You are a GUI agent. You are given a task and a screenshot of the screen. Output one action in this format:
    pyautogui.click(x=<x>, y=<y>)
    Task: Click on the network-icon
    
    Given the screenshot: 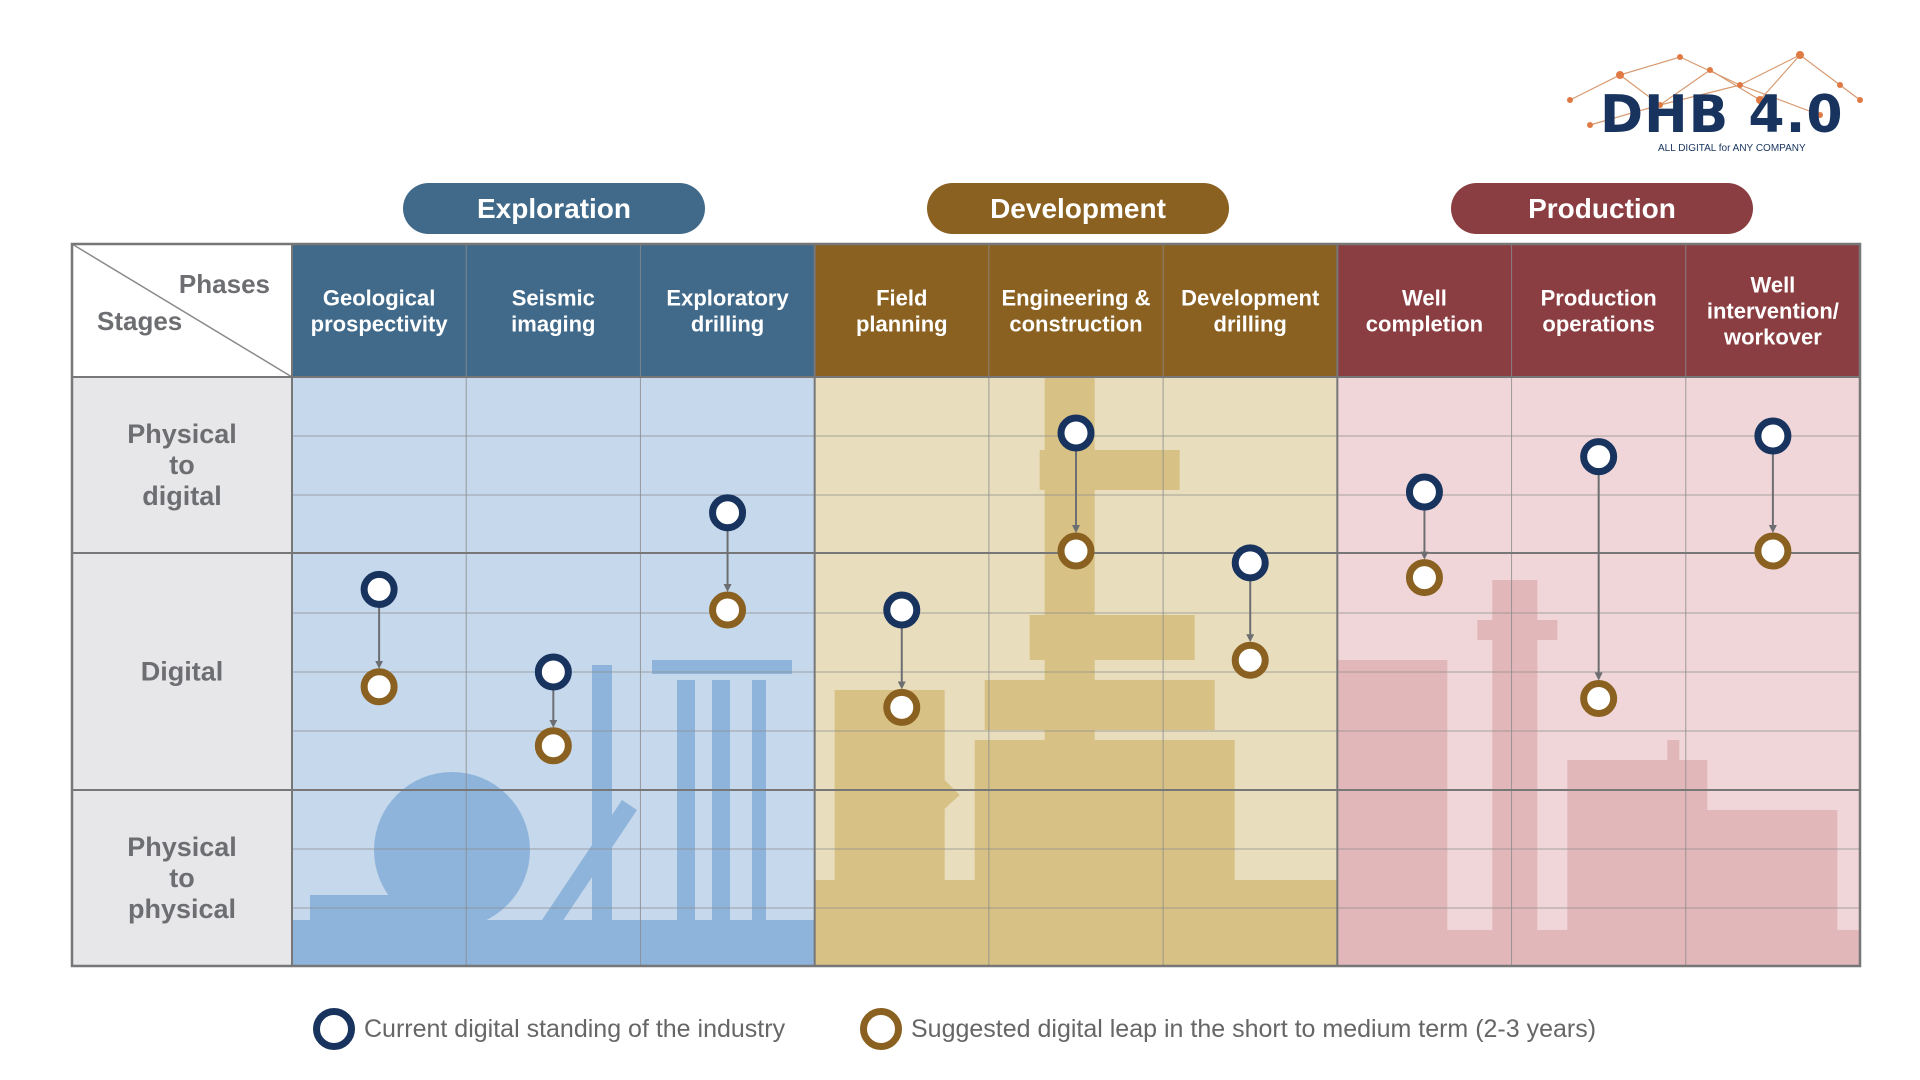 What is the action you would take?
    pyautogui.click(x=1715, y=89)
    